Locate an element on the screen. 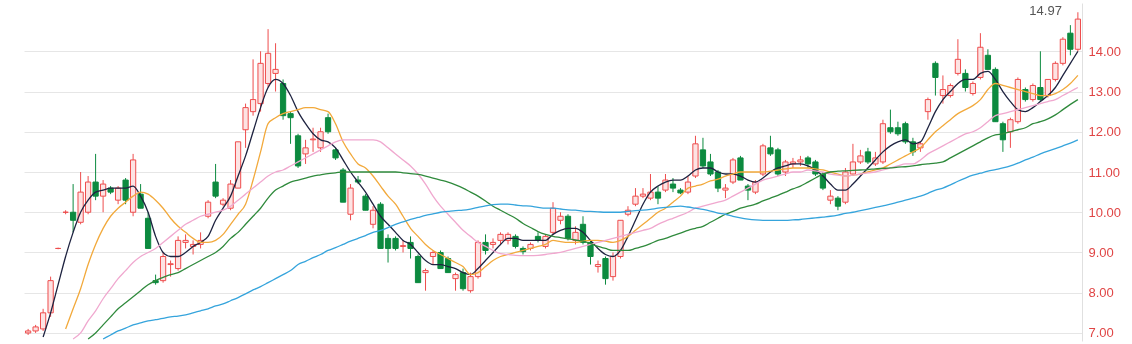  y-tick-label: 13.00 is located at coordinates (1105, 92).